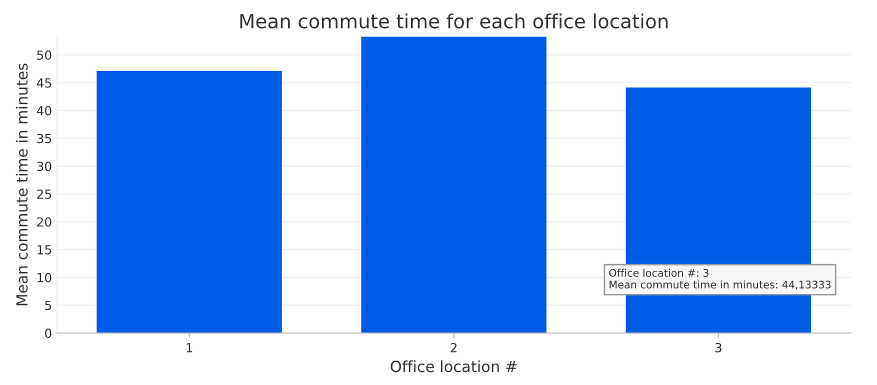 The width and height of the screenshot is (877, 385). I want to click on x-tick-label: 1, so click(189, 347).